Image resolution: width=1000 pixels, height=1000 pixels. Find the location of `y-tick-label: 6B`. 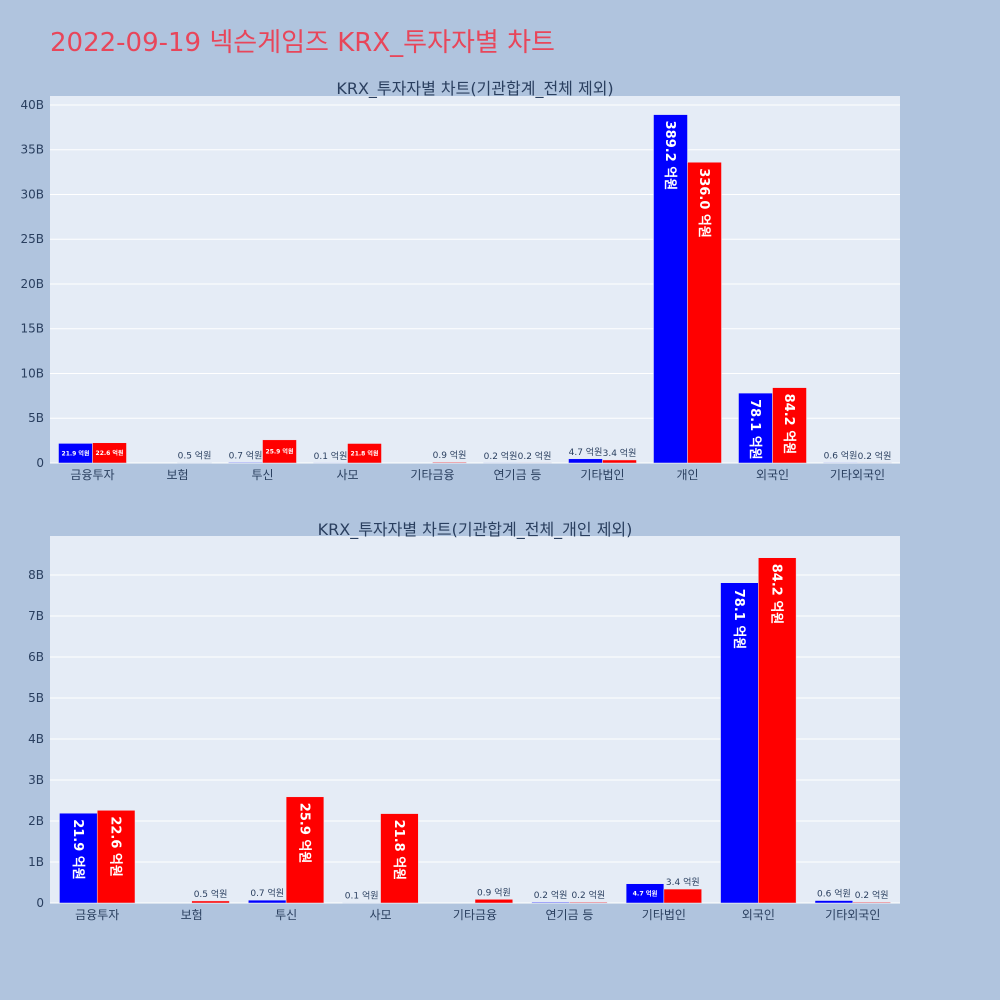

y-tick-label: 6B is located at coordinates (36, 657).